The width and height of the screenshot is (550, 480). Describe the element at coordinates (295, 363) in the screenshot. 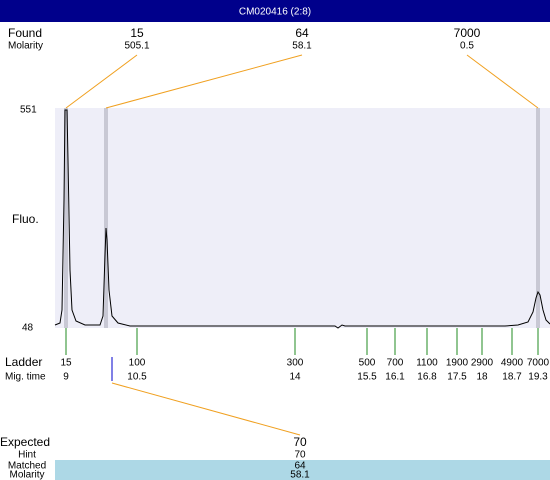

I see `ladder-size: 300` at that location.